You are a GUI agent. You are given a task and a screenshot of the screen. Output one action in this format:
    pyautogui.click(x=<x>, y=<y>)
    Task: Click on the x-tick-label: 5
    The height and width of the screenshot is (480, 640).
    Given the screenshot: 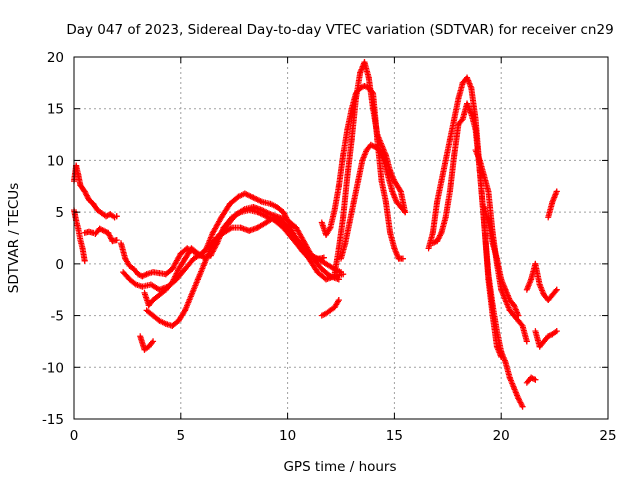 What is the action you would take?
    pyautogui.click(x=181, y=436)
    